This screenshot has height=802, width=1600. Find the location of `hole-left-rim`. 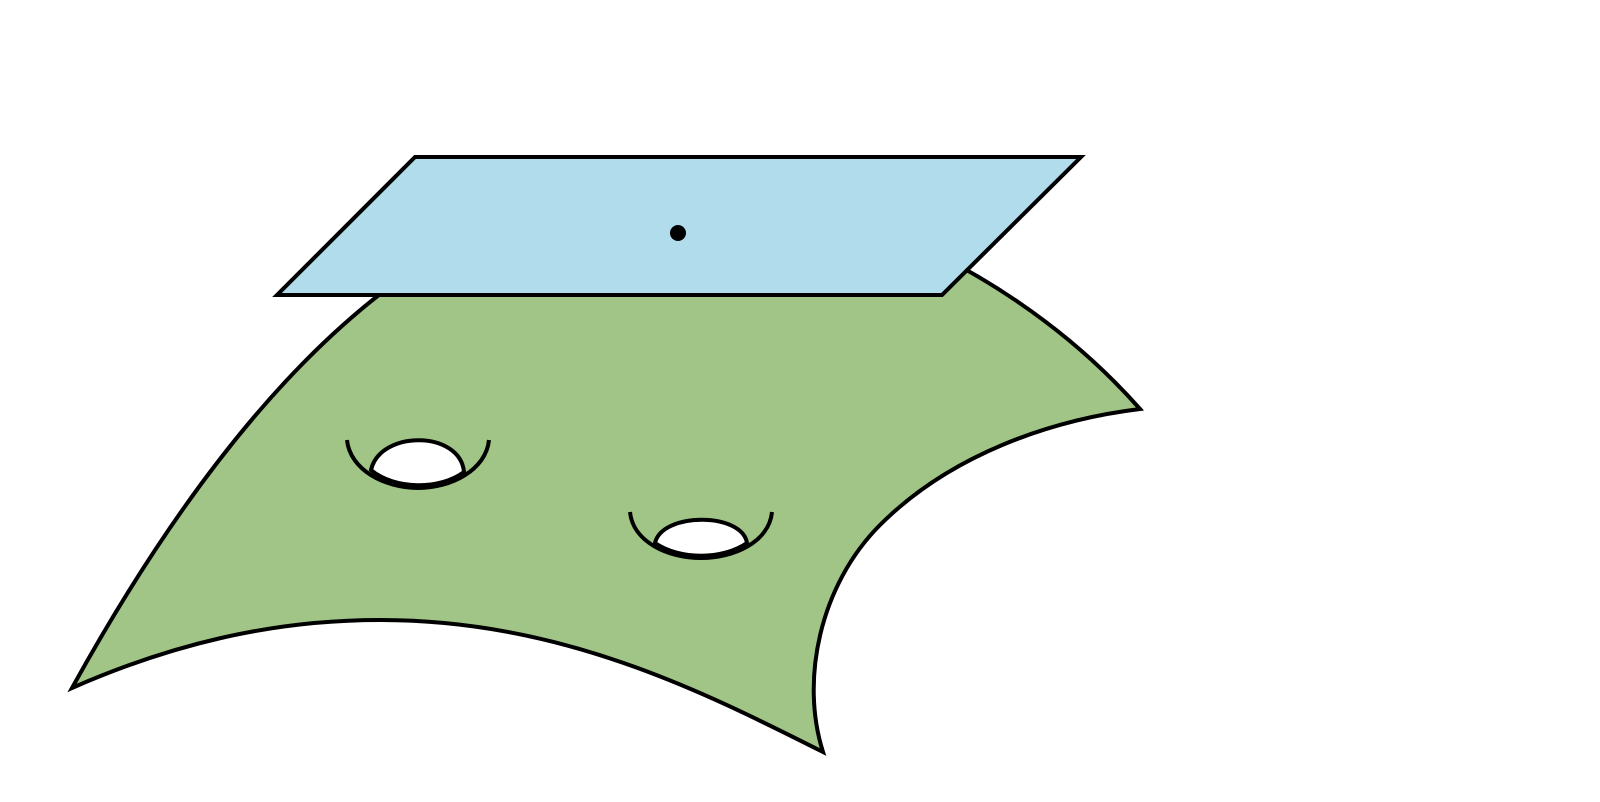

hole-left-rim is located at coordinates (418, 465).